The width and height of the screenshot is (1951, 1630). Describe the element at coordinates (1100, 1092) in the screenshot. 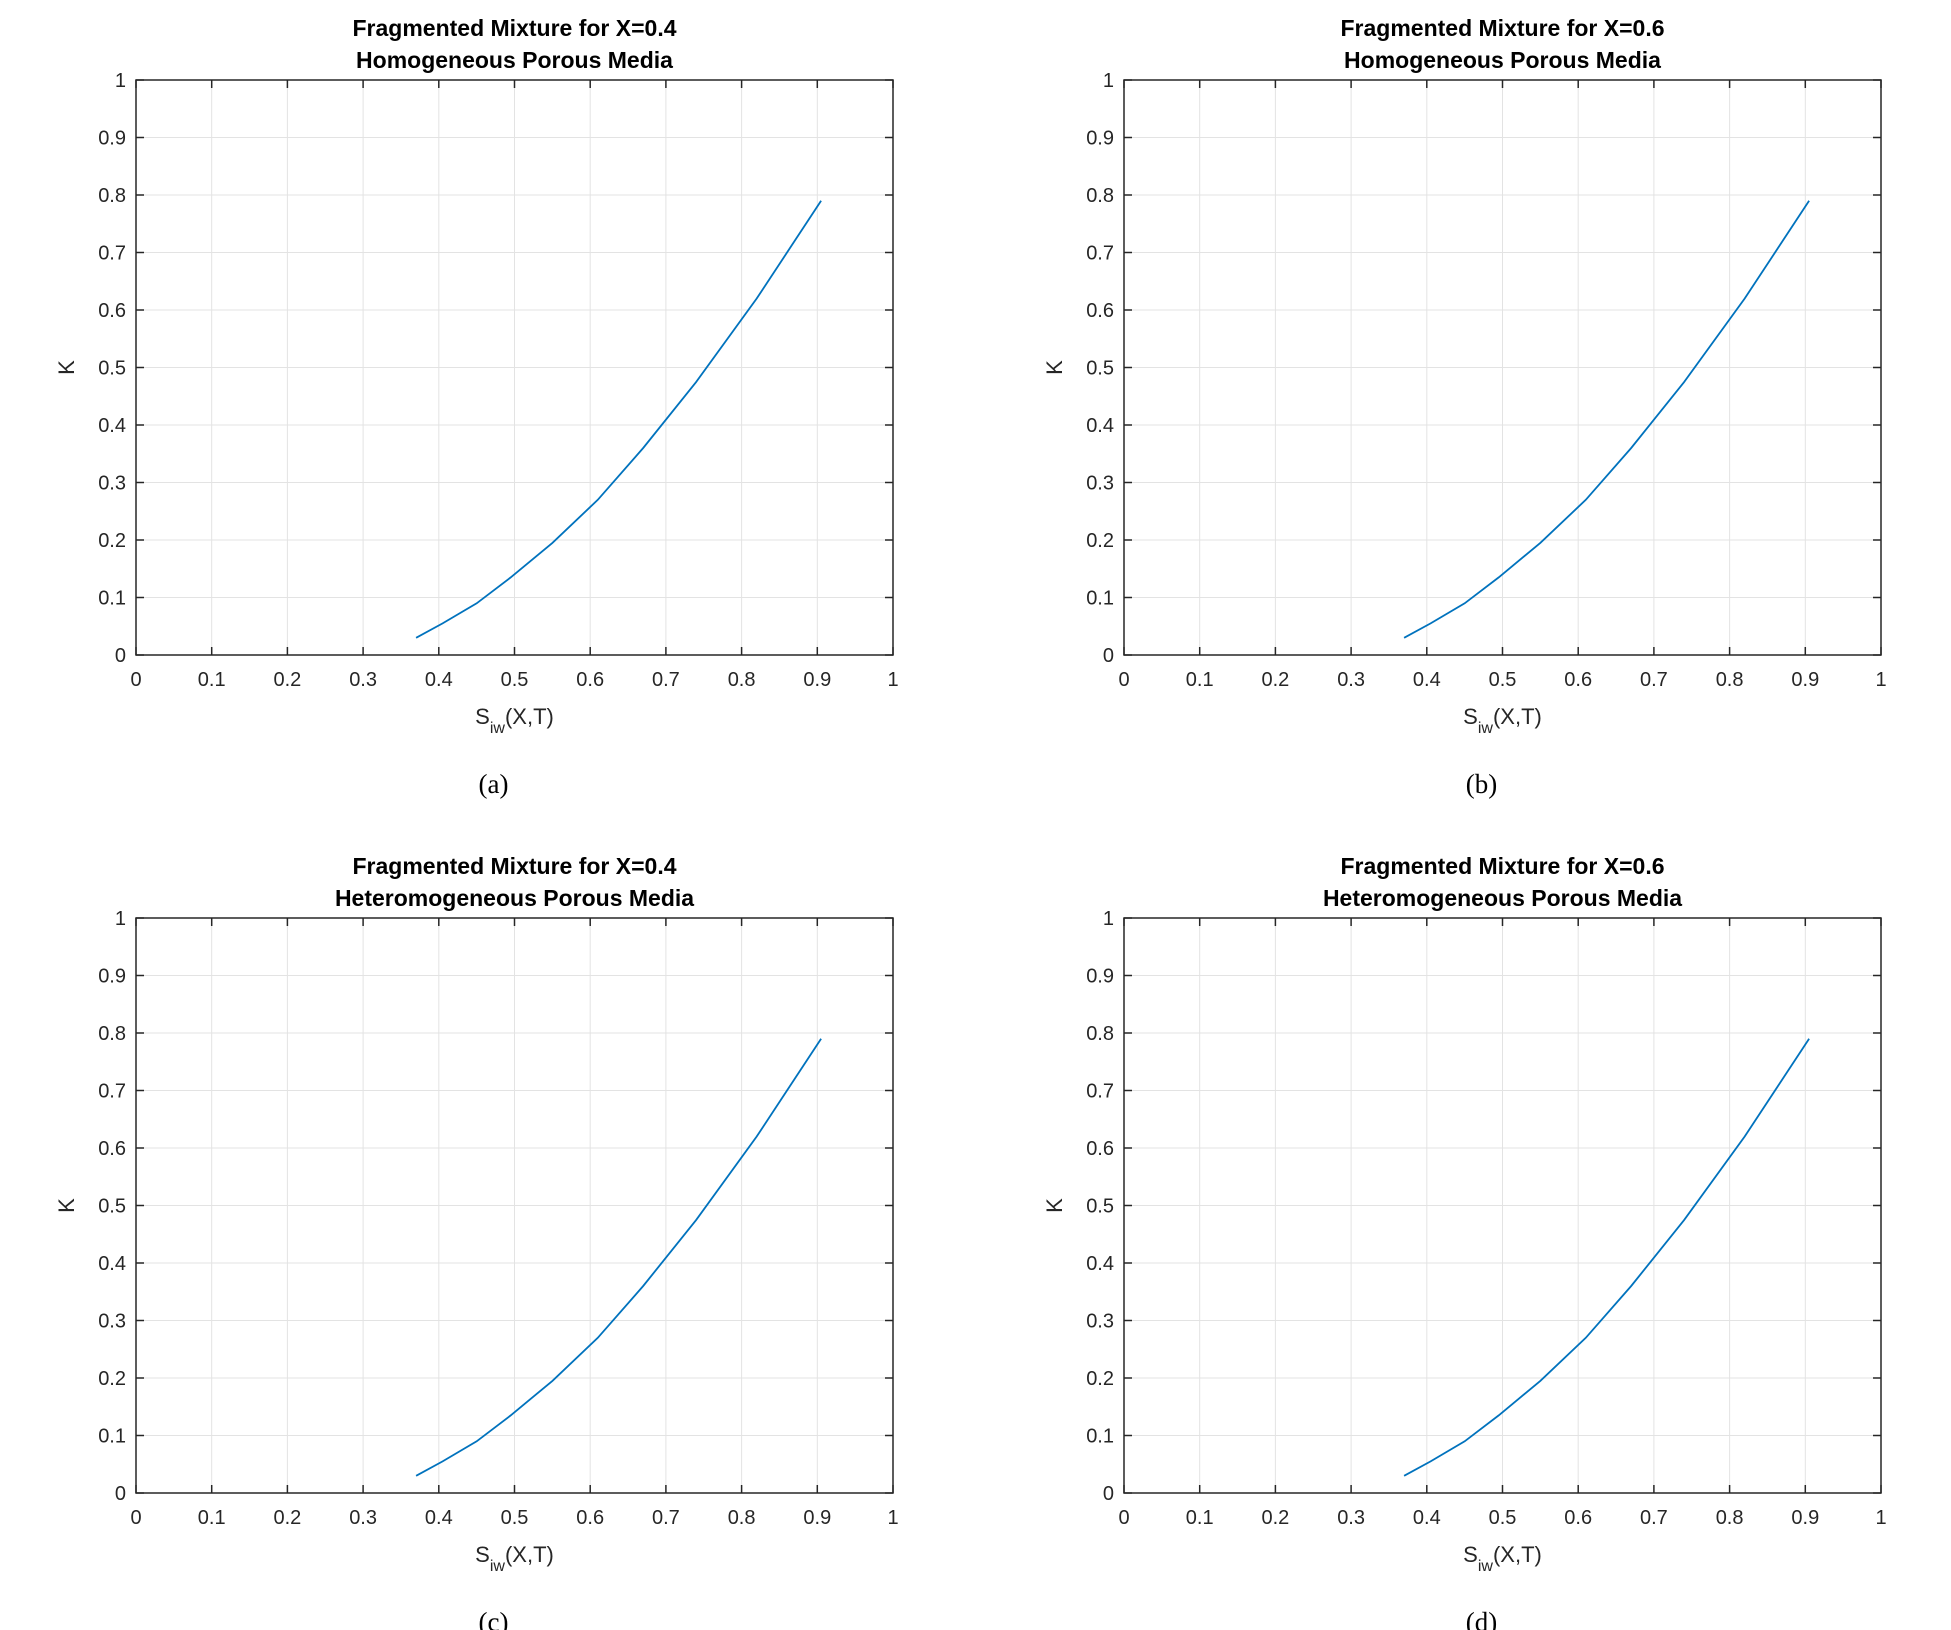

I see `y-tick-label: 0.7` at that location.